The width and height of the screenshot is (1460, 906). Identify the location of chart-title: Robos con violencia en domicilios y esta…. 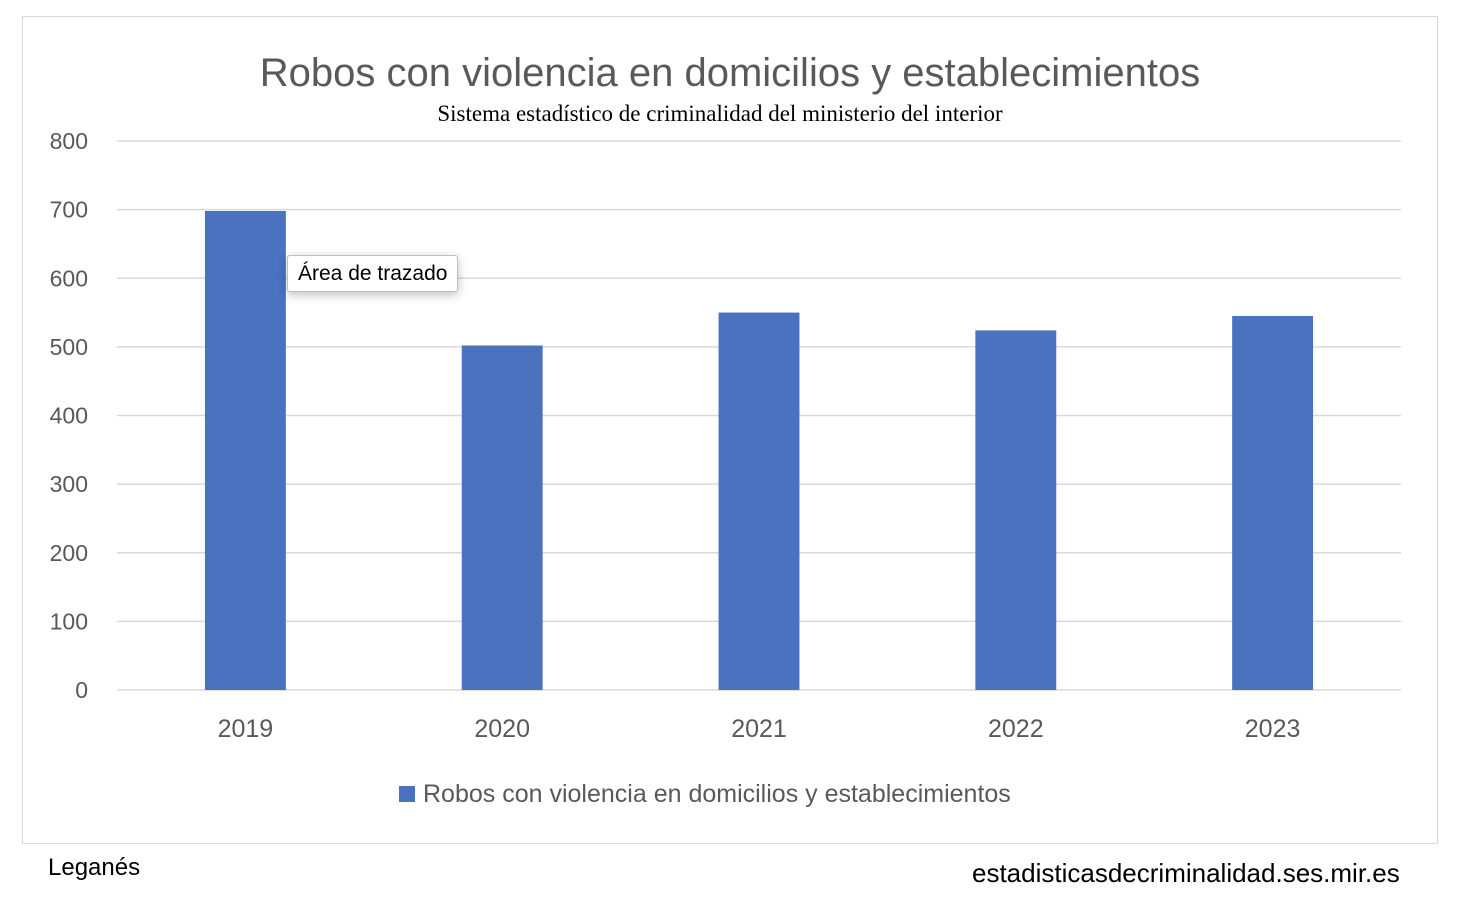
(730, 73).